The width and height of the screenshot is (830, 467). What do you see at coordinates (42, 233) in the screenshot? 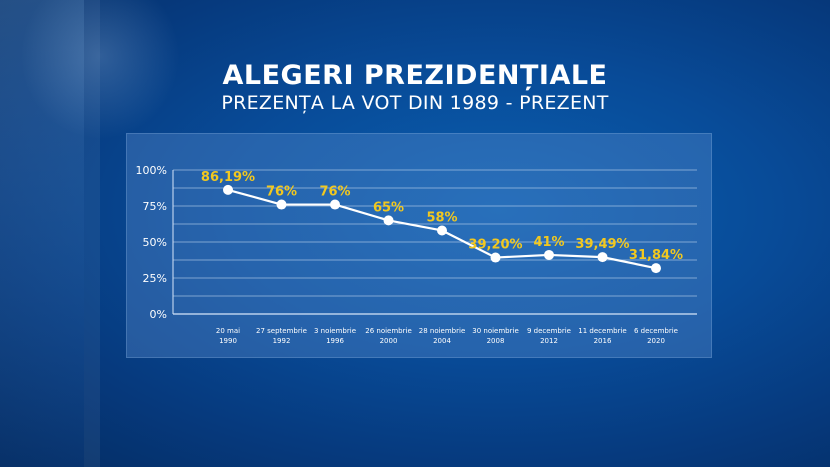
I see `background-photo-strip` at bounding box center [42, 233].